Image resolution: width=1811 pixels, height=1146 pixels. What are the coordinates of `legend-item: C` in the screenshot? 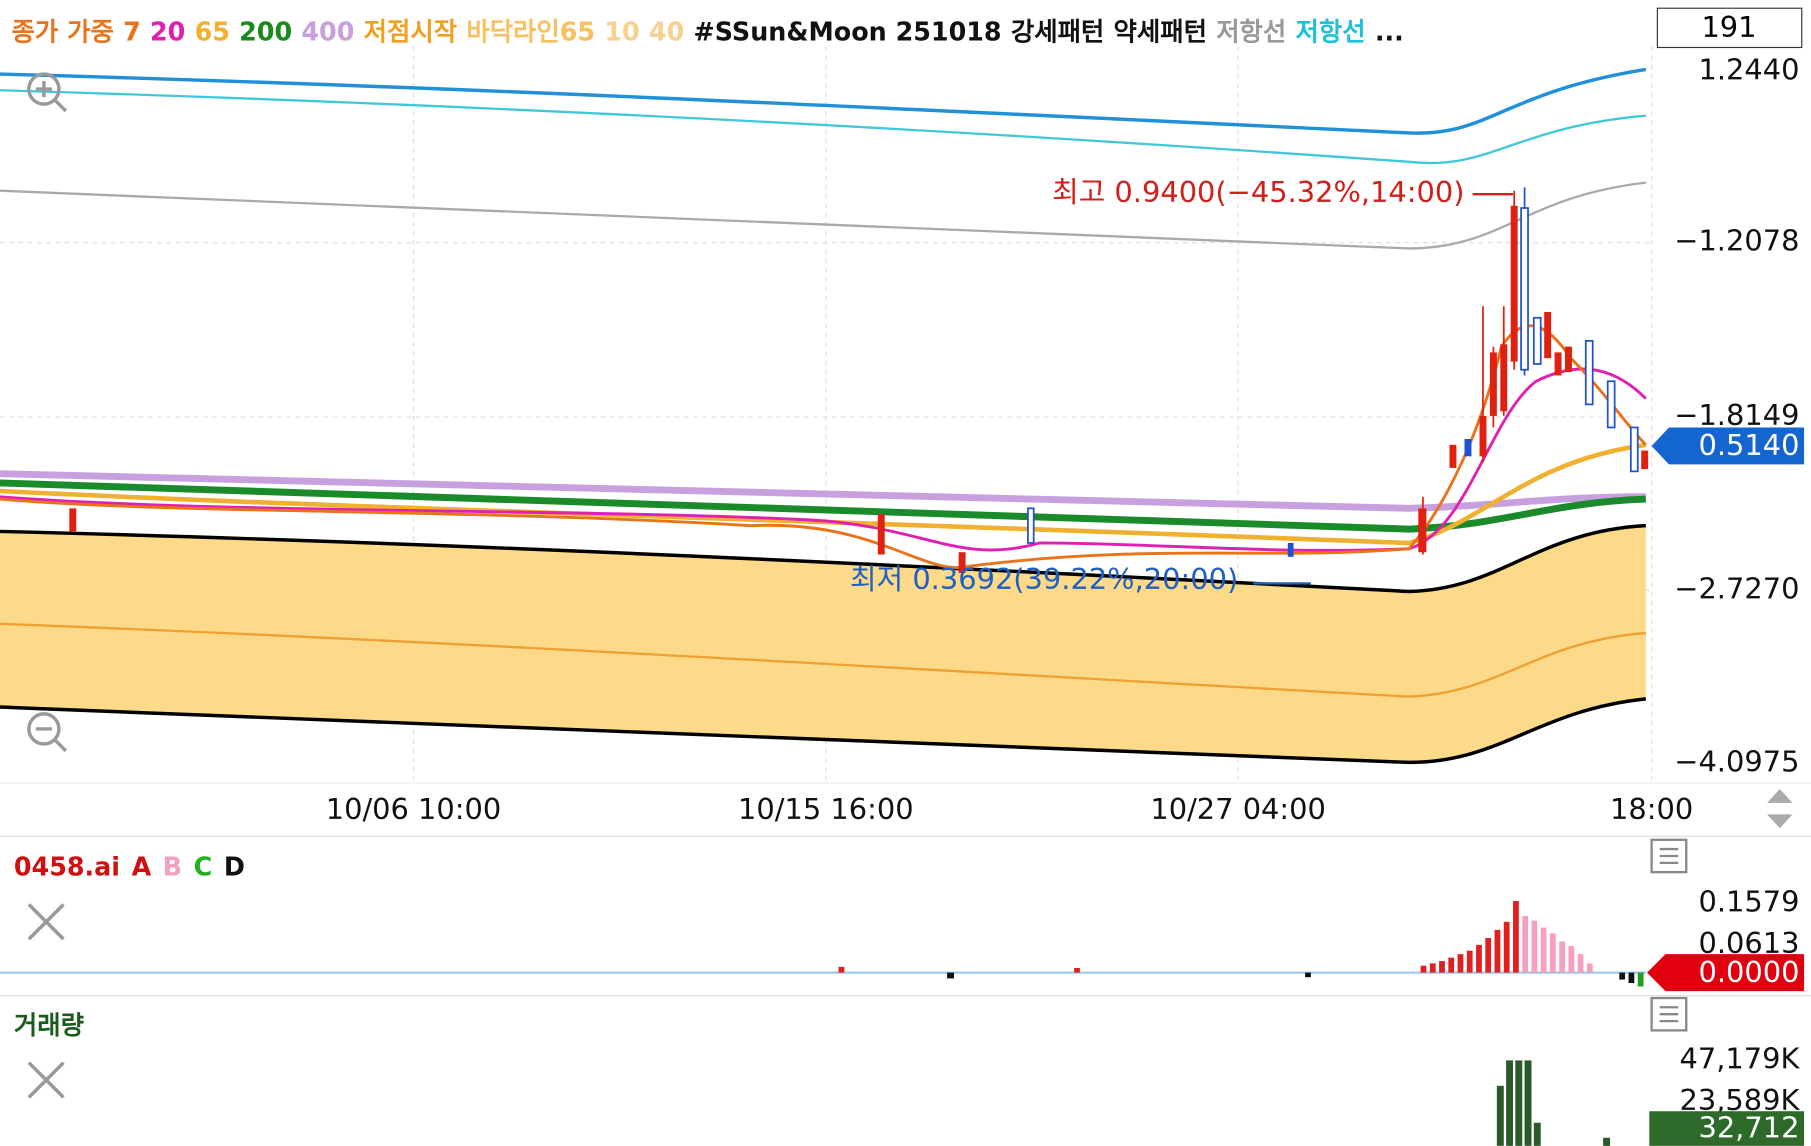 It's located at (203, 867).